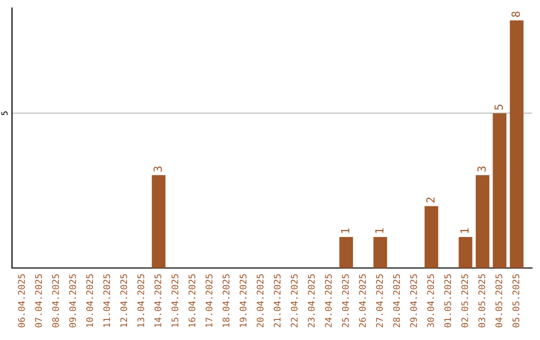 This screenshot has height=340, width=540. What do you see at coordinates (209, 300) in the screenshot?
I see `x-tick-label: 17.04.2025` at bounding box center [209, 300].